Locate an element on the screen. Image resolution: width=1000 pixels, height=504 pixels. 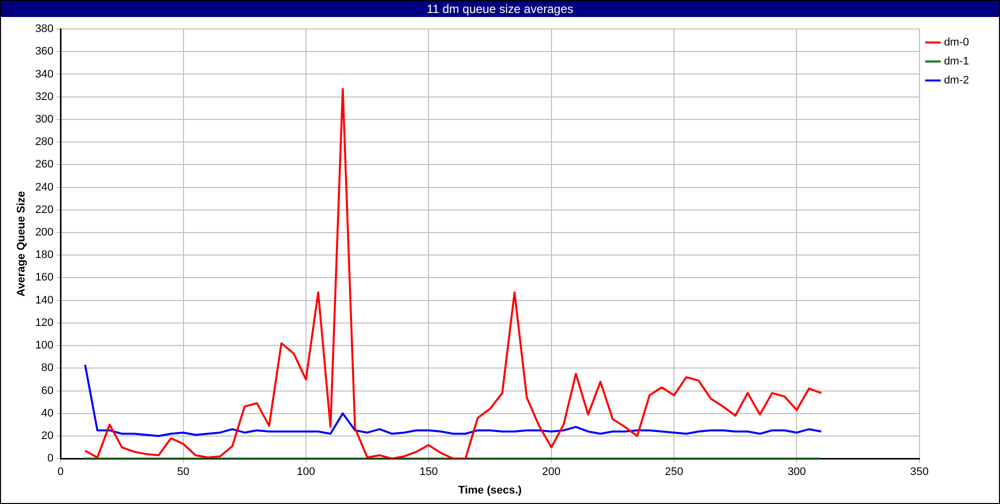
y-tick-label: 140 is located at coordinates (44, 300).